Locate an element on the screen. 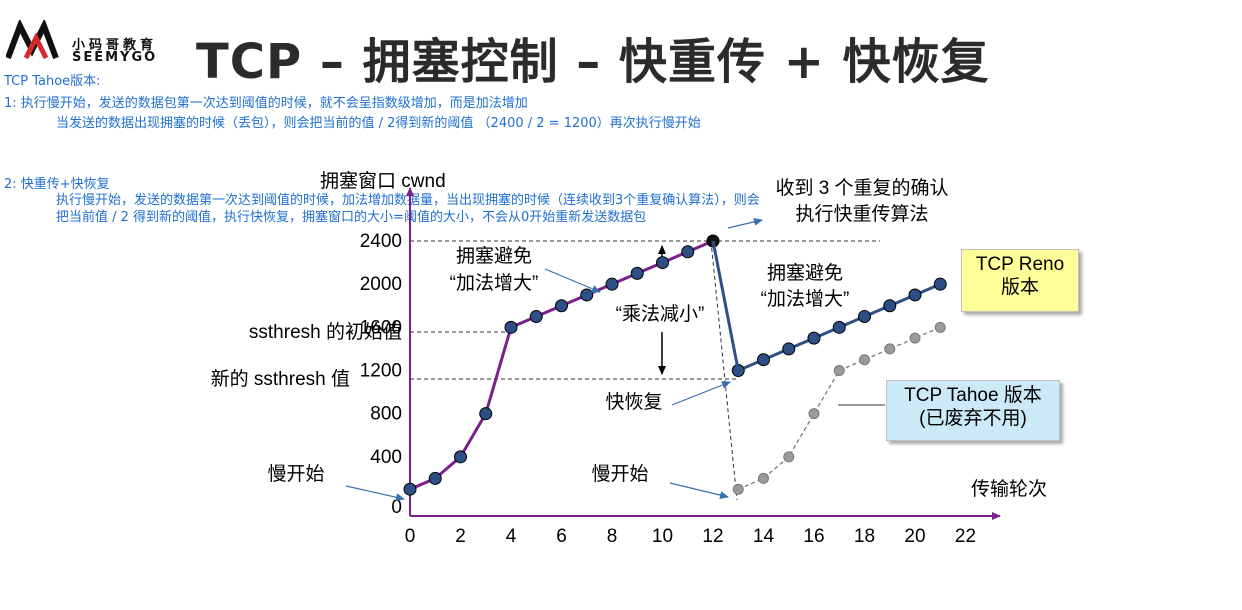 The image size is (1242, 610). tahoe-heading: TCP Tahoe版本: is located at coordinates (52, 81).